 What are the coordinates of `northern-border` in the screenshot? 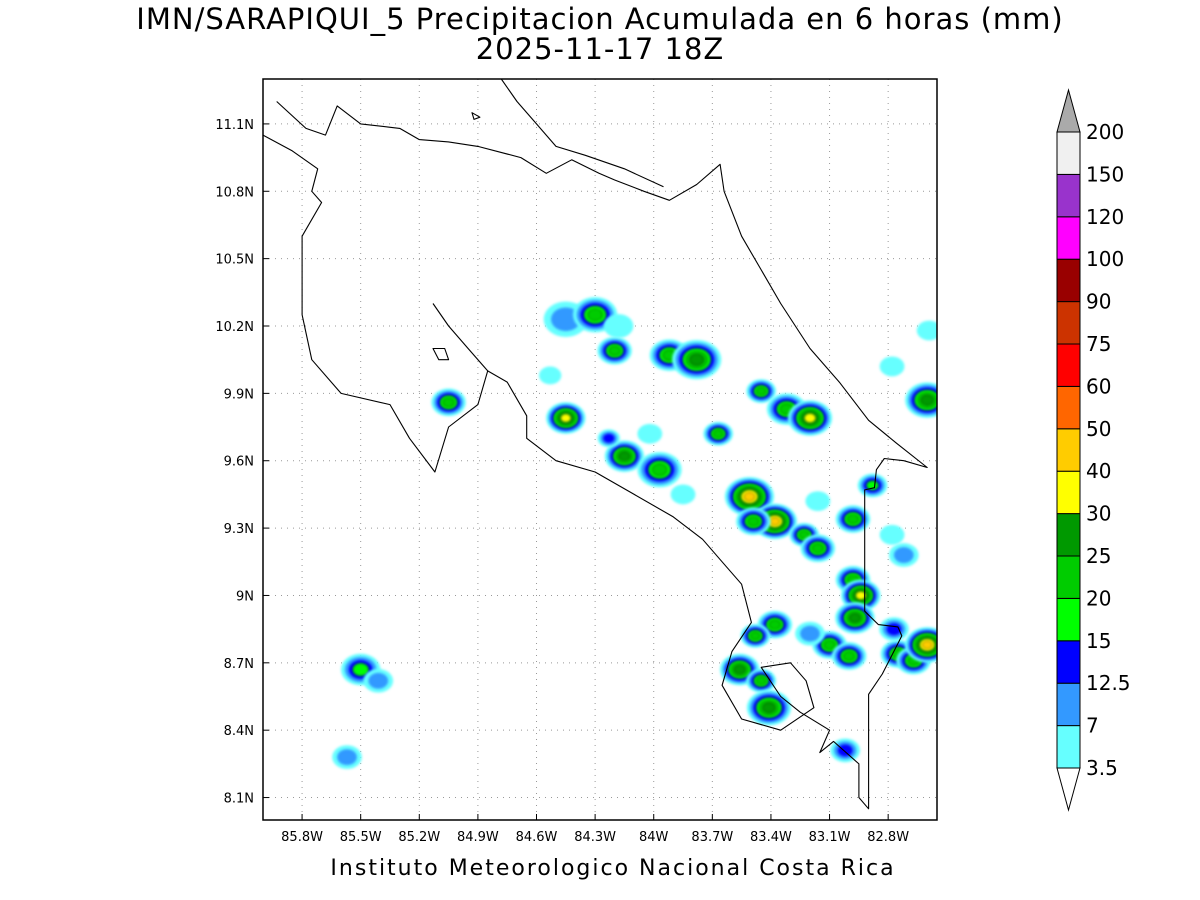 It's located at (582, 133).